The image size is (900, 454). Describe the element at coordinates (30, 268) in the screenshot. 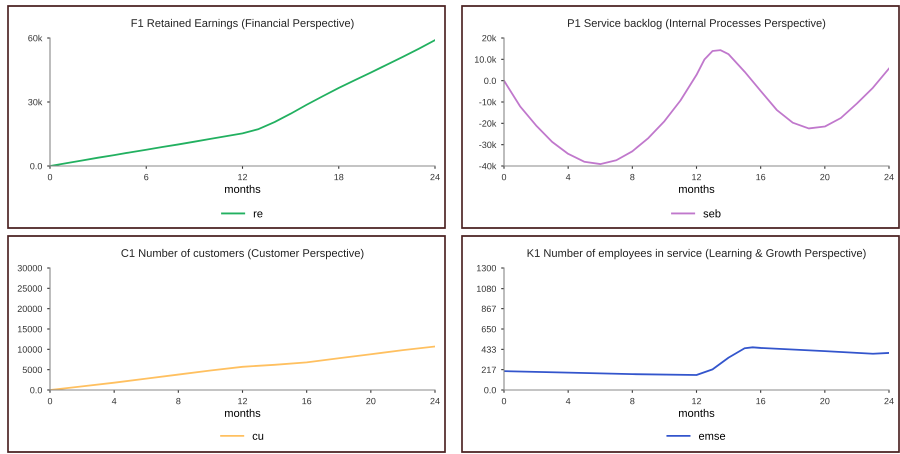

I see `y-tick-label: 30000` at that location.